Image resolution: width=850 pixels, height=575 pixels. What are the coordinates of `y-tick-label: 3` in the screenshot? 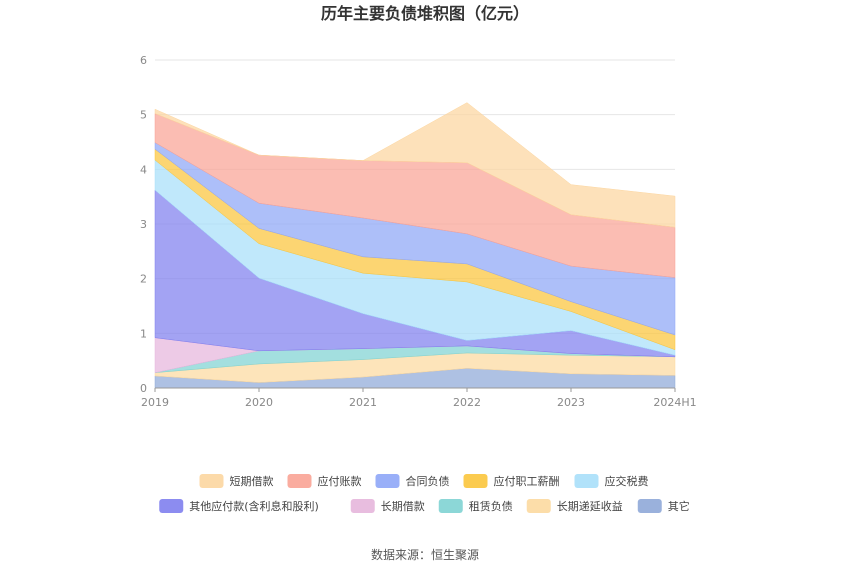 It's located at (143, 224).